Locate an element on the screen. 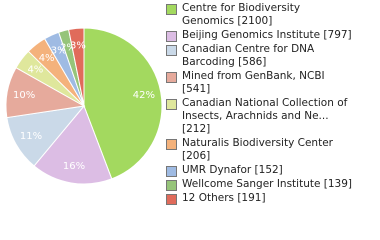  legend-label: 12 Others [191] is located at coordinates (224, 198).